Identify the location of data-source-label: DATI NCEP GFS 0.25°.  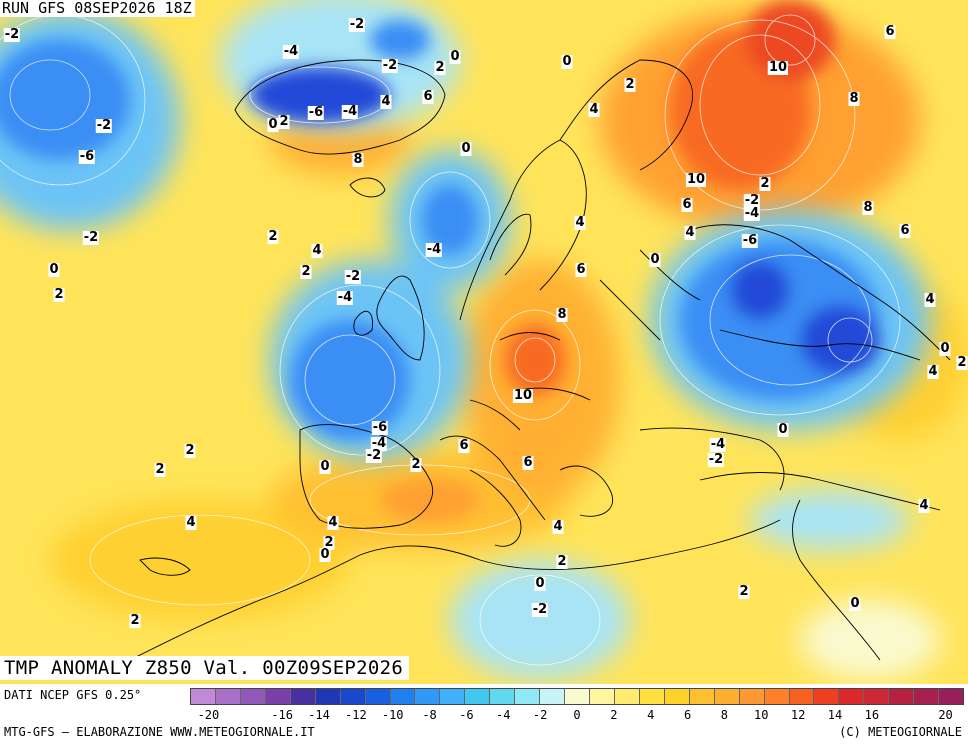
(73, 695).